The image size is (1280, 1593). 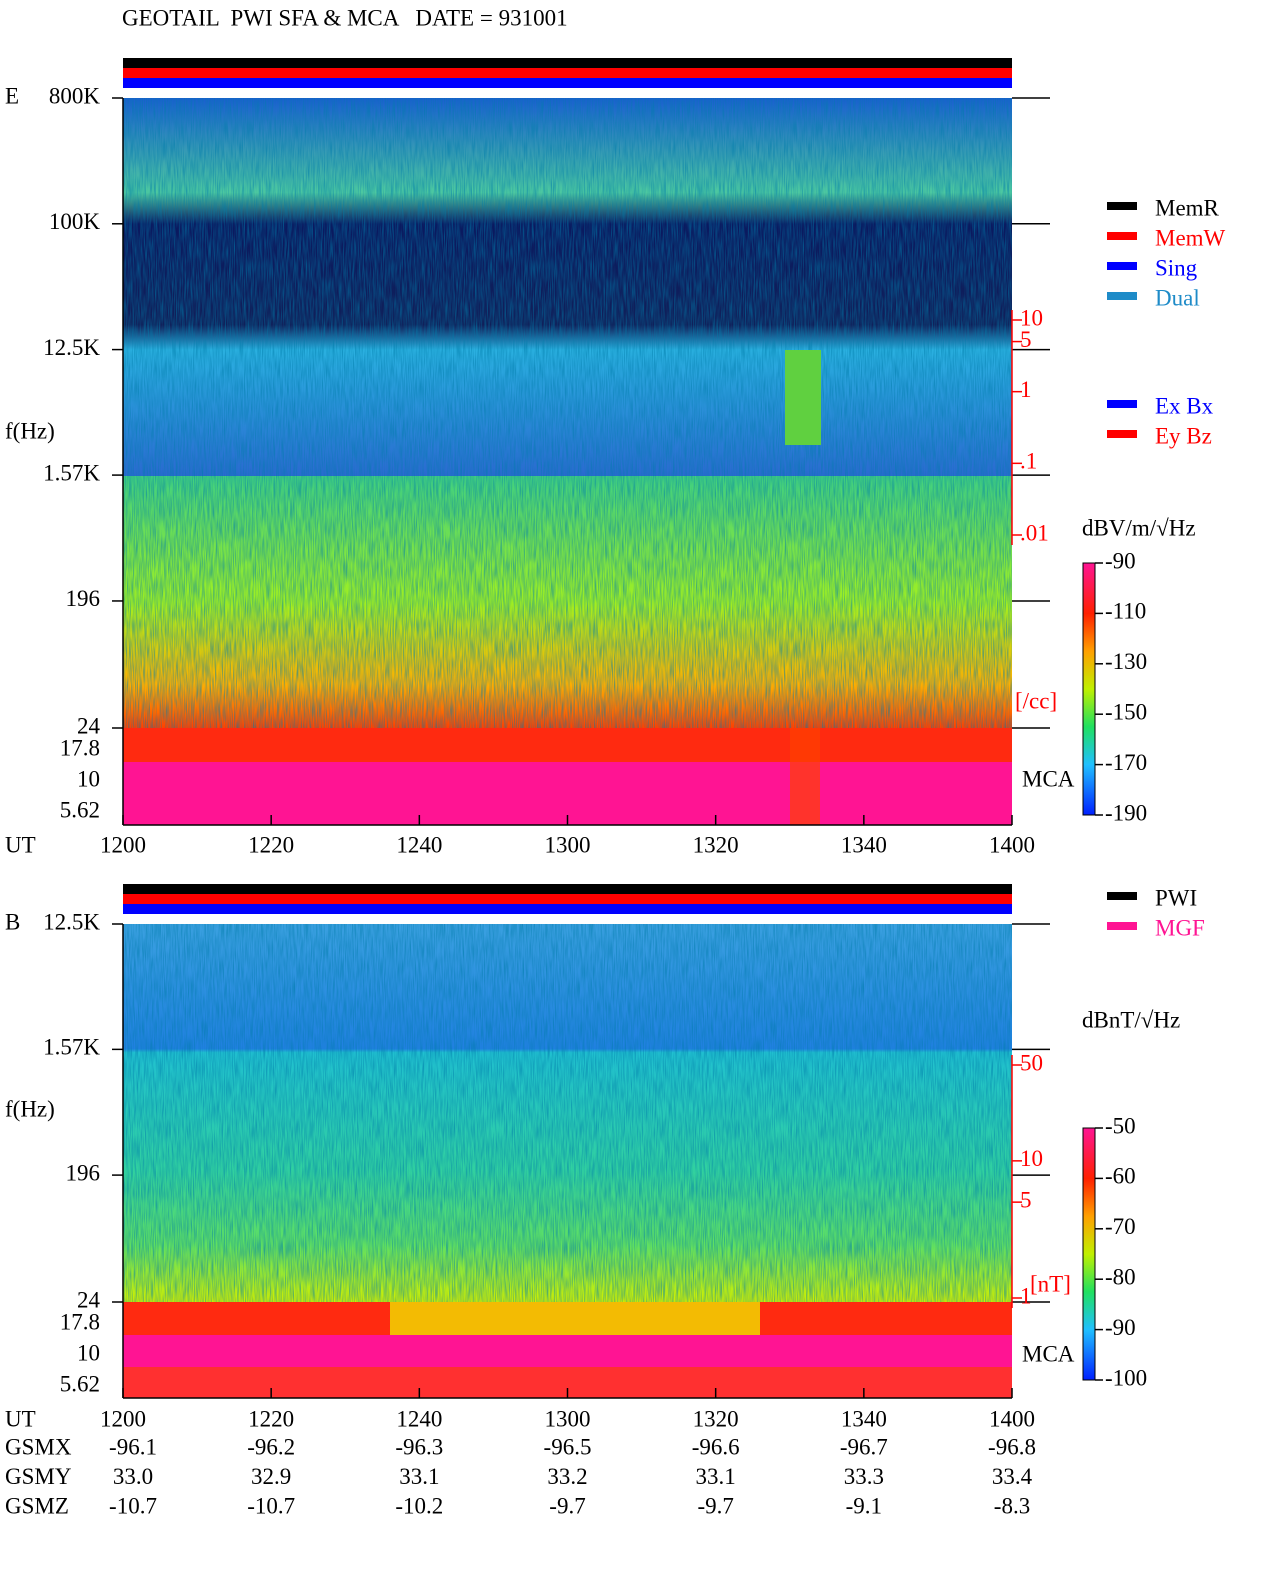 What do you see at coordinates (1180, 927) in the screenshot?
I see `legend-label: MGF` at bounding box center [1180, 927].